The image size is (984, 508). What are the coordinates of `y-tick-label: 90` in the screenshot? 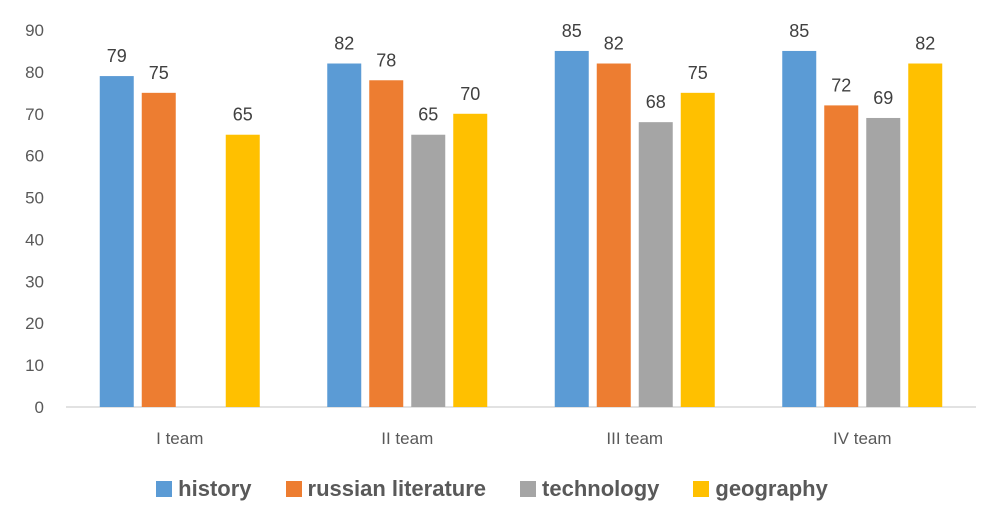 It's located at (34, 30).